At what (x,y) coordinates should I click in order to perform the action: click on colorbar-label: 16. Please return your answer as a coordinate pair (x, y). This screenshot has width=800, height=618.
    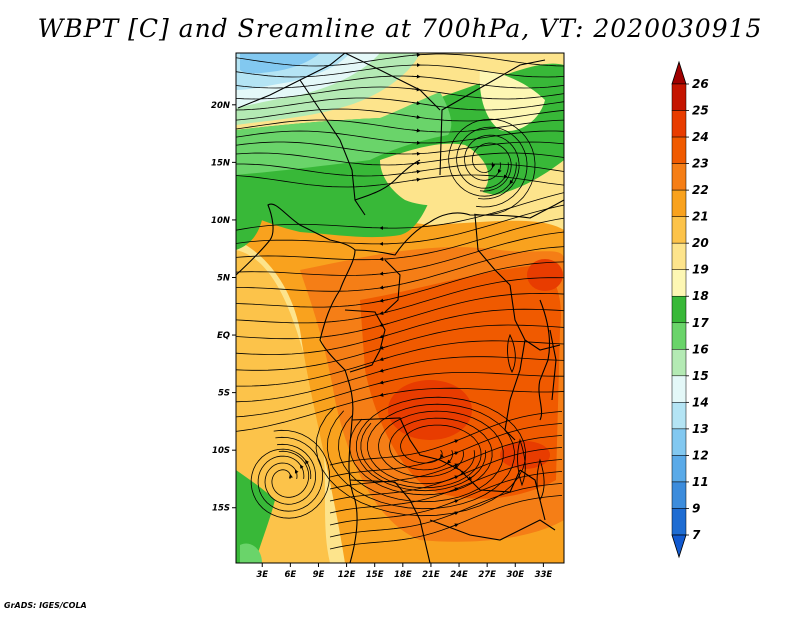
    Looking at the image, I should click on (700, 349).